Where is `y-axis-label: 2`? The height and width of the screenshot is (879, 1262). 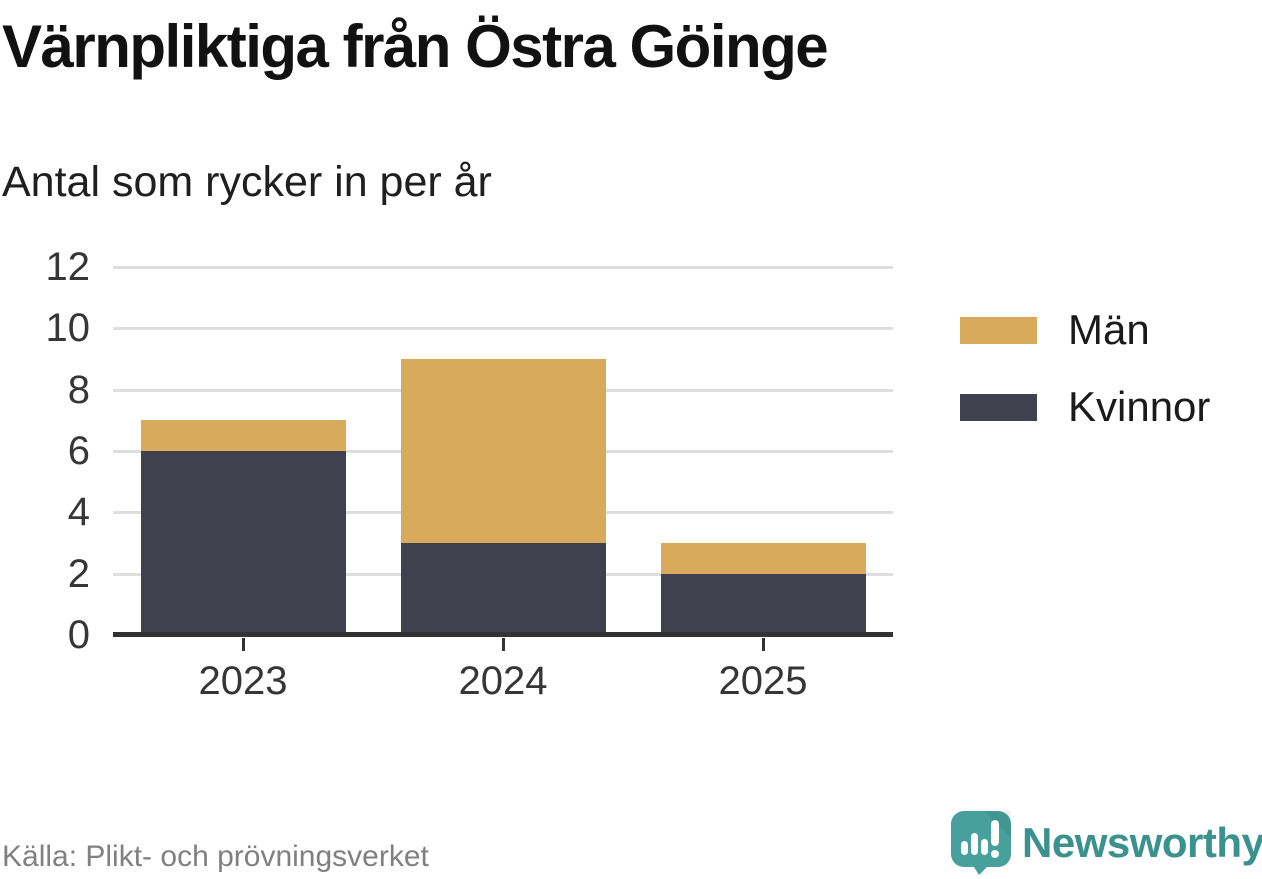
y-axis-label: 2 is located at coordinates (78, 573).